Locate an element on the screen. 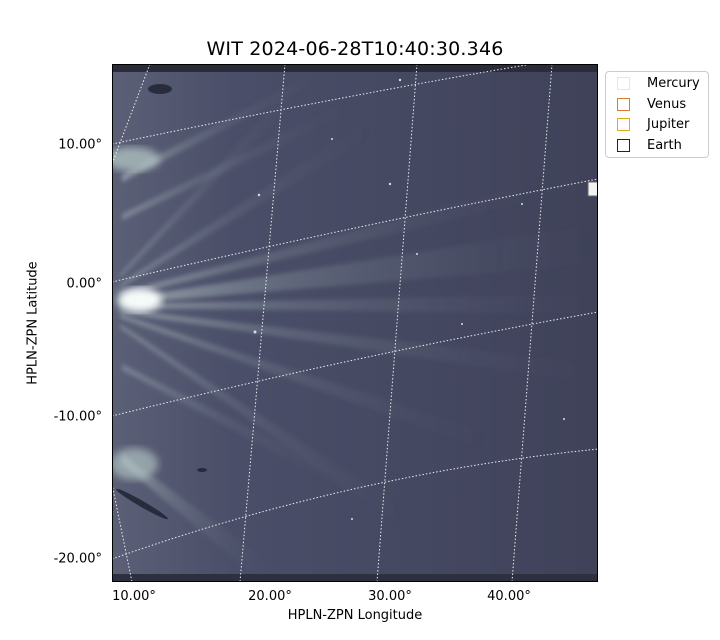  legend-item-jupiter: Jupiter is located at coordinates (653, 124).